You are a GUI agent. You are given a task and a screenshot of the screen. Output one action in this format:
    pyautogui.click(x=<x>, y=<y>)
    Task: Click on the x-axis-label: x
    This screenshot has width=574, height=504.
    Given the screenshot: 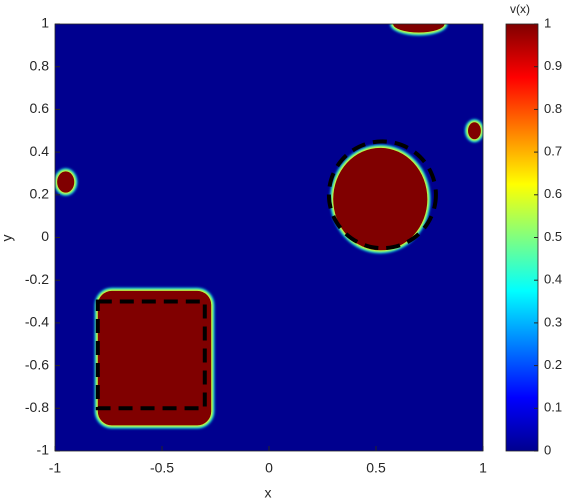 What is the action you would take?
    pyautogui.click(x=268, y=493)
    